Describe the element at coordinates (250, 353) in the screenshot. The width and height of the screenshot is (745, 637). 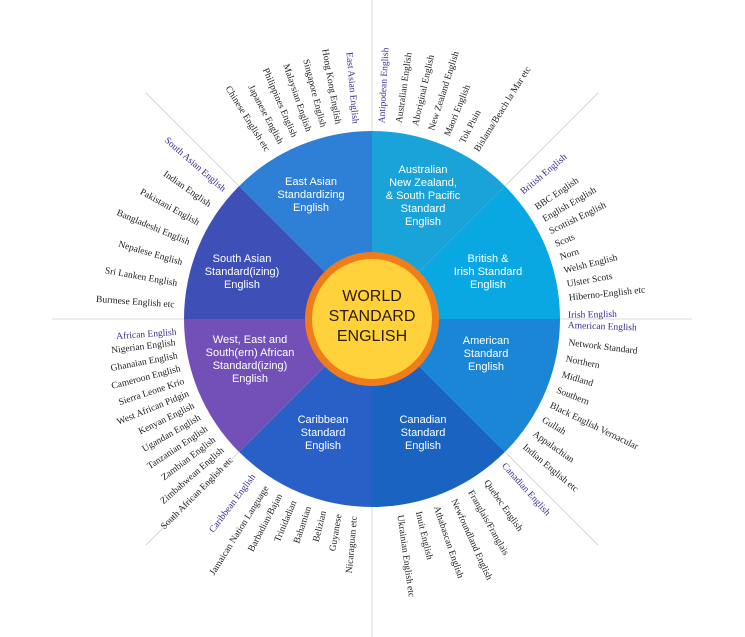
I see `region-label-line: South(ern) African` at that location.